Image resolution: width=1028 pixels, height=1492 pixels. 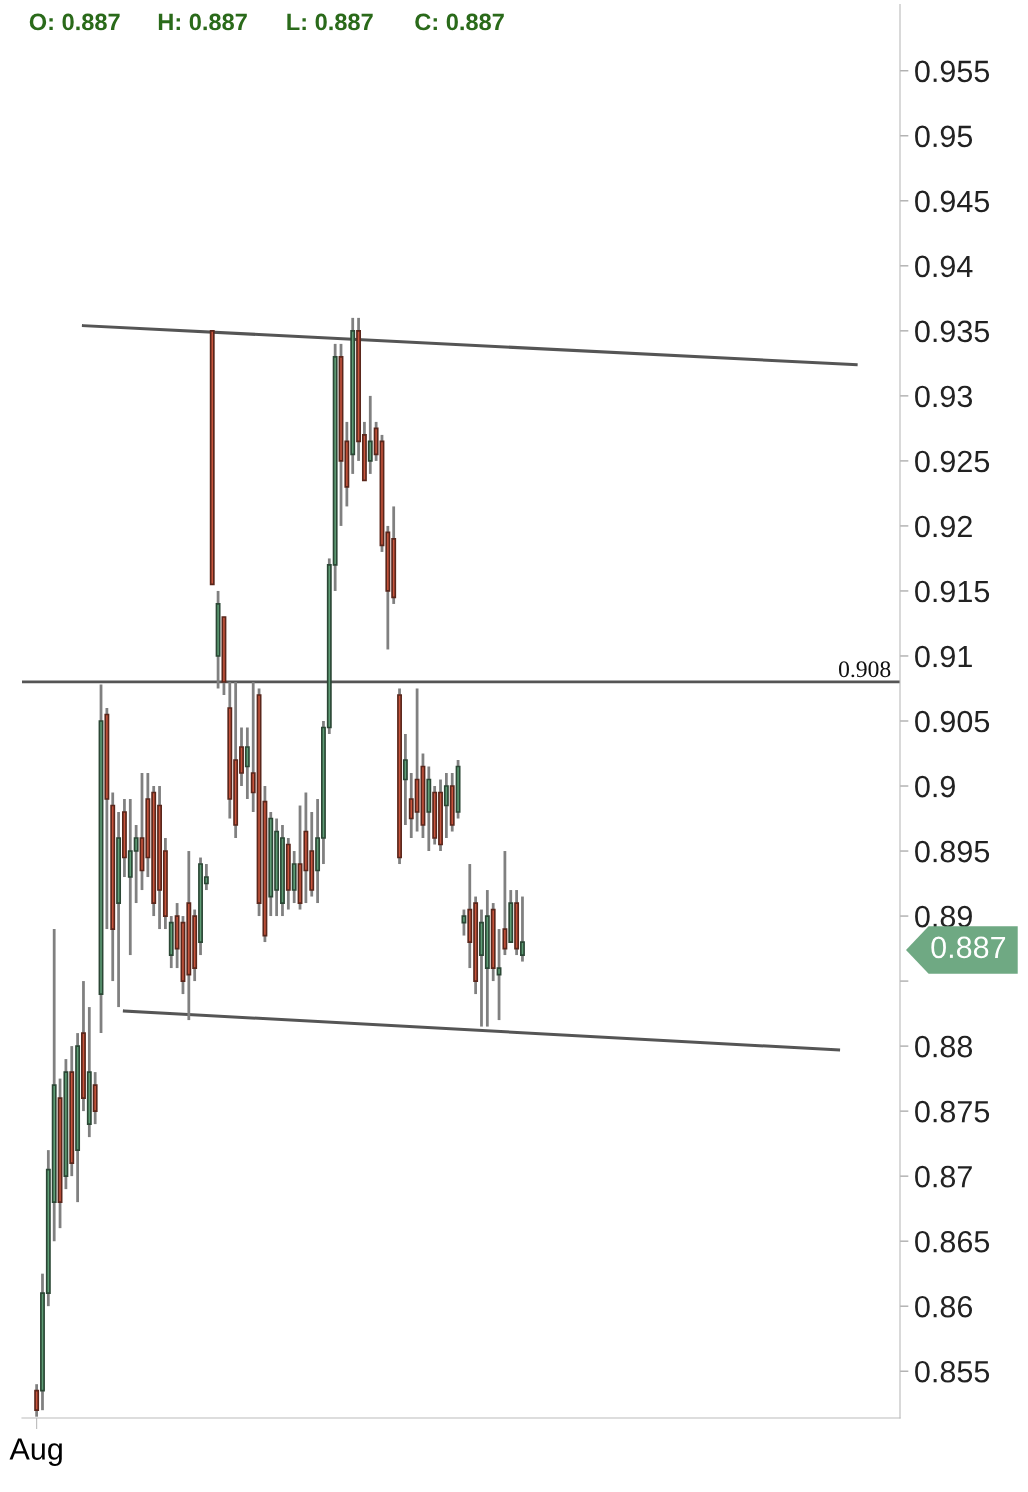 What do you see at coordinates (952, 591) in the screenshot?
I see `y-tick-label: 0.915` at bounding box center [952, 591].